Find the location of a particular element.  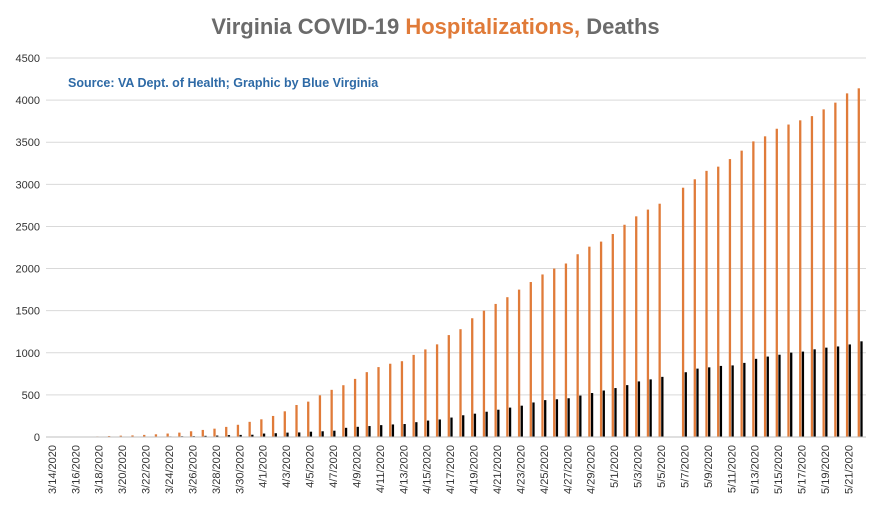

y-tick-label: 3000 is located at coordinates (28, 185).